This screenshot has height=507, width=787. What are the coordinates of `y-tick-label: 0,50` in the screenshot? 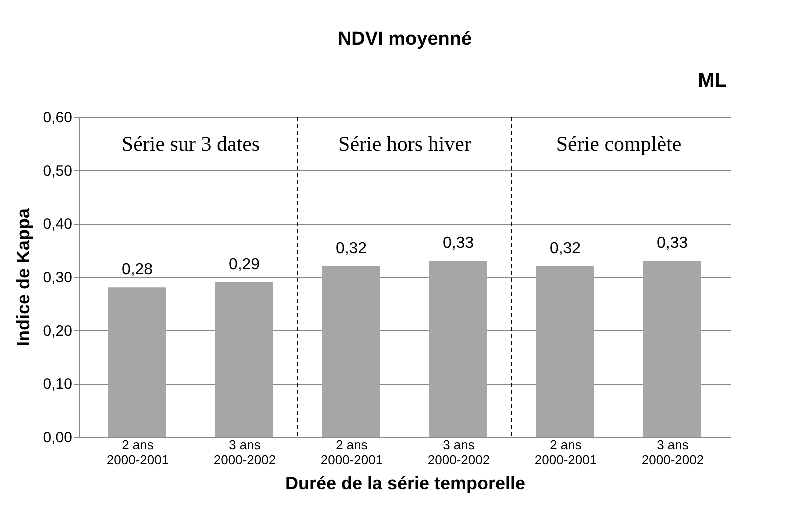 It's located at (57, 171).